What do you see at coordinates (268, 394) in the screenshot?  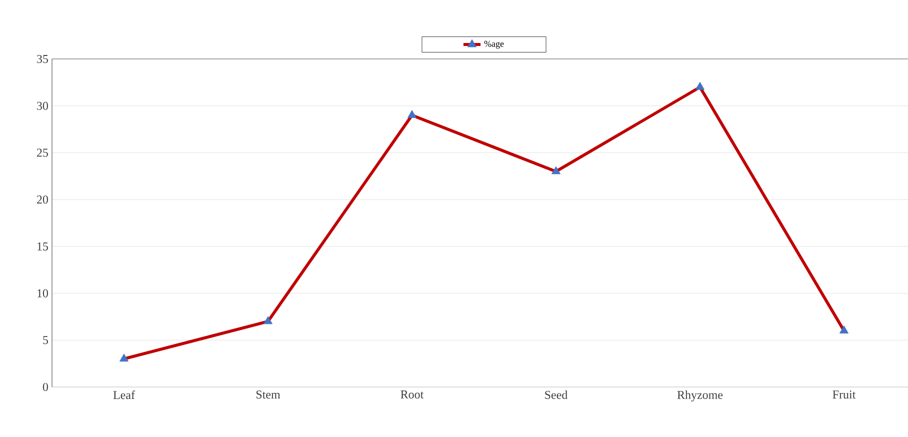 I see `x-tick-label: Stem` at bounding box center [268, 394].